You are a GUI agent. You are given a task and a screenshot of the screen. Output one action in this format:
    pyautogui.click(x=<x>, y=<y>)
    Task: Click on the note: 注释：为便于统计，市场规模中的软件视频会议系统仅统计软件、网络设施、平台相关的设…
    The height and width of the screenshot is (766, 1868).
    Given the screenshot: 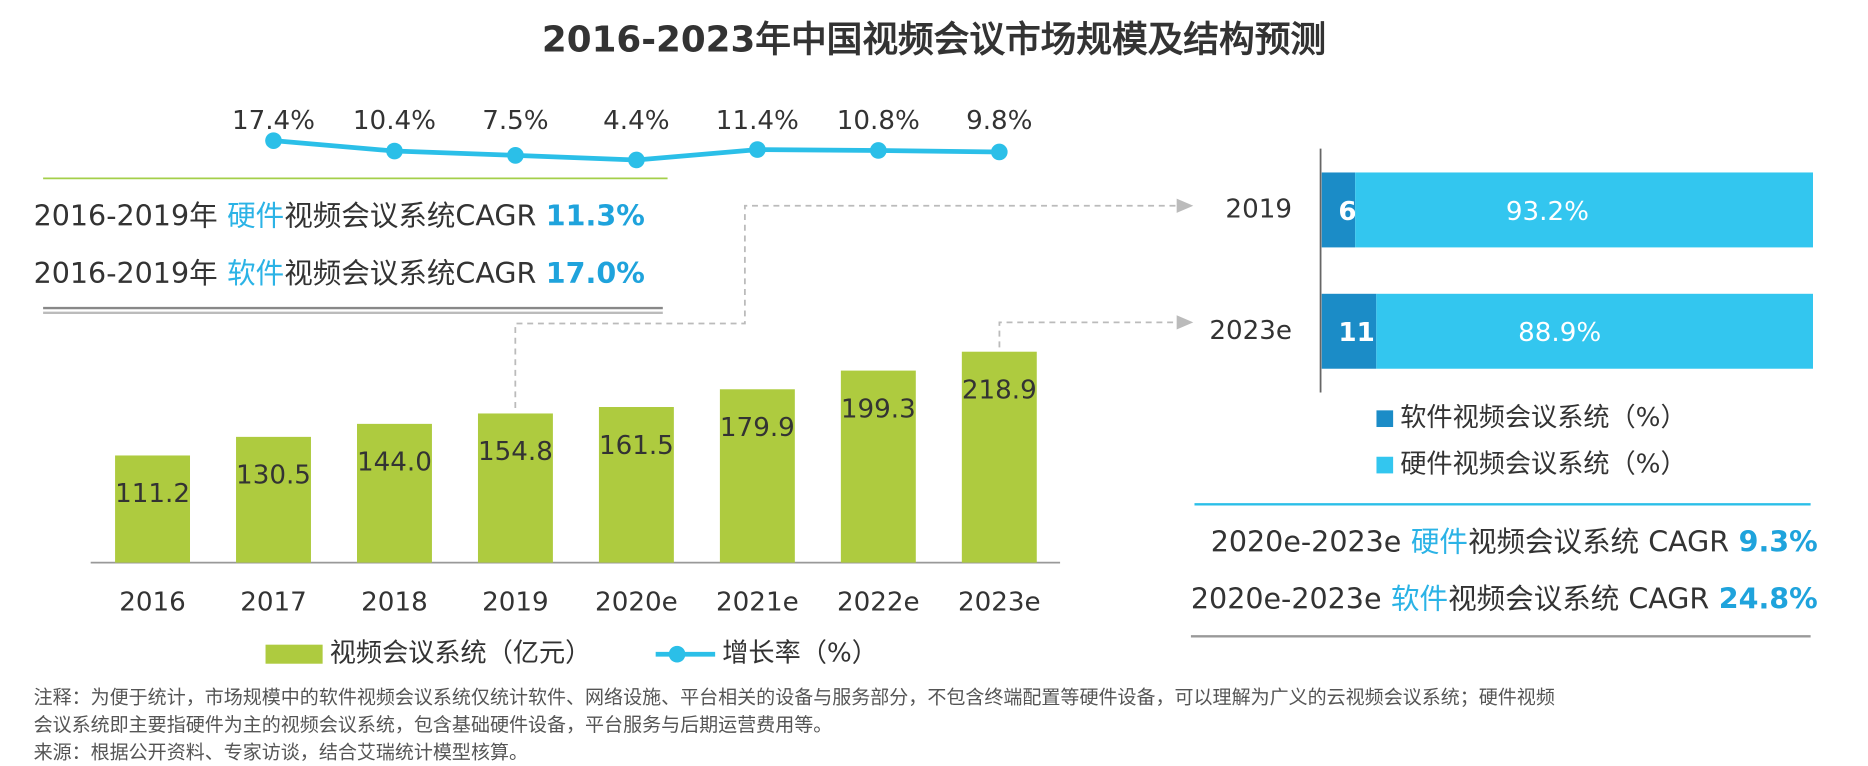 What is the action you would take?
    pyautogui.click(x=794, y=698)
    